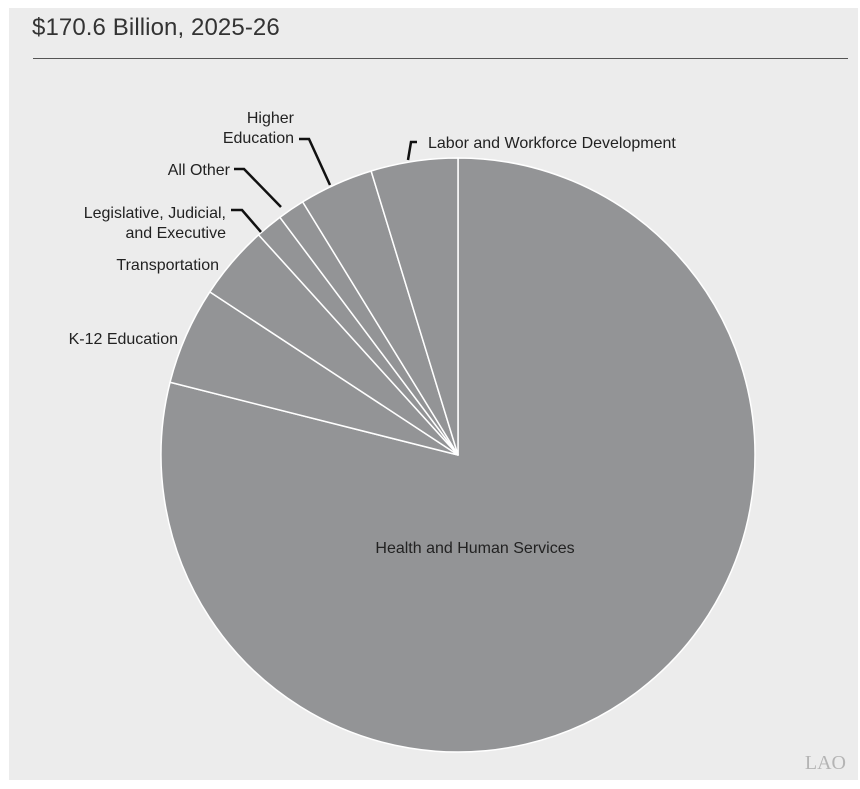 The image size is (860, 789). Describe the element at coordinates (825, 763) in the screenshot. I see `lao-watermark: LAO` at that location.